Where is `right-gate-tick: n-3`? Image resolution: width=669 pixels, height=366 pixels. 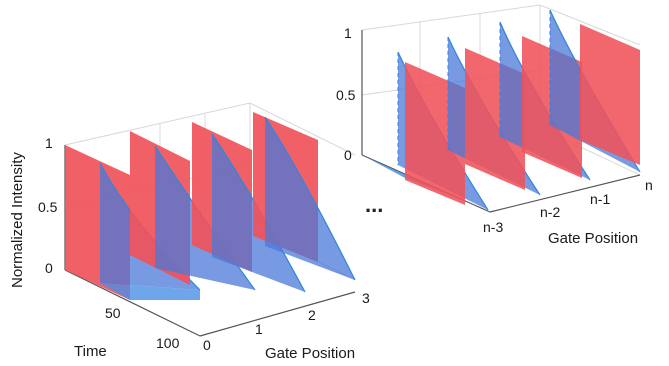 right-gate-tick: n-3 is located at coordinates (493, 227).